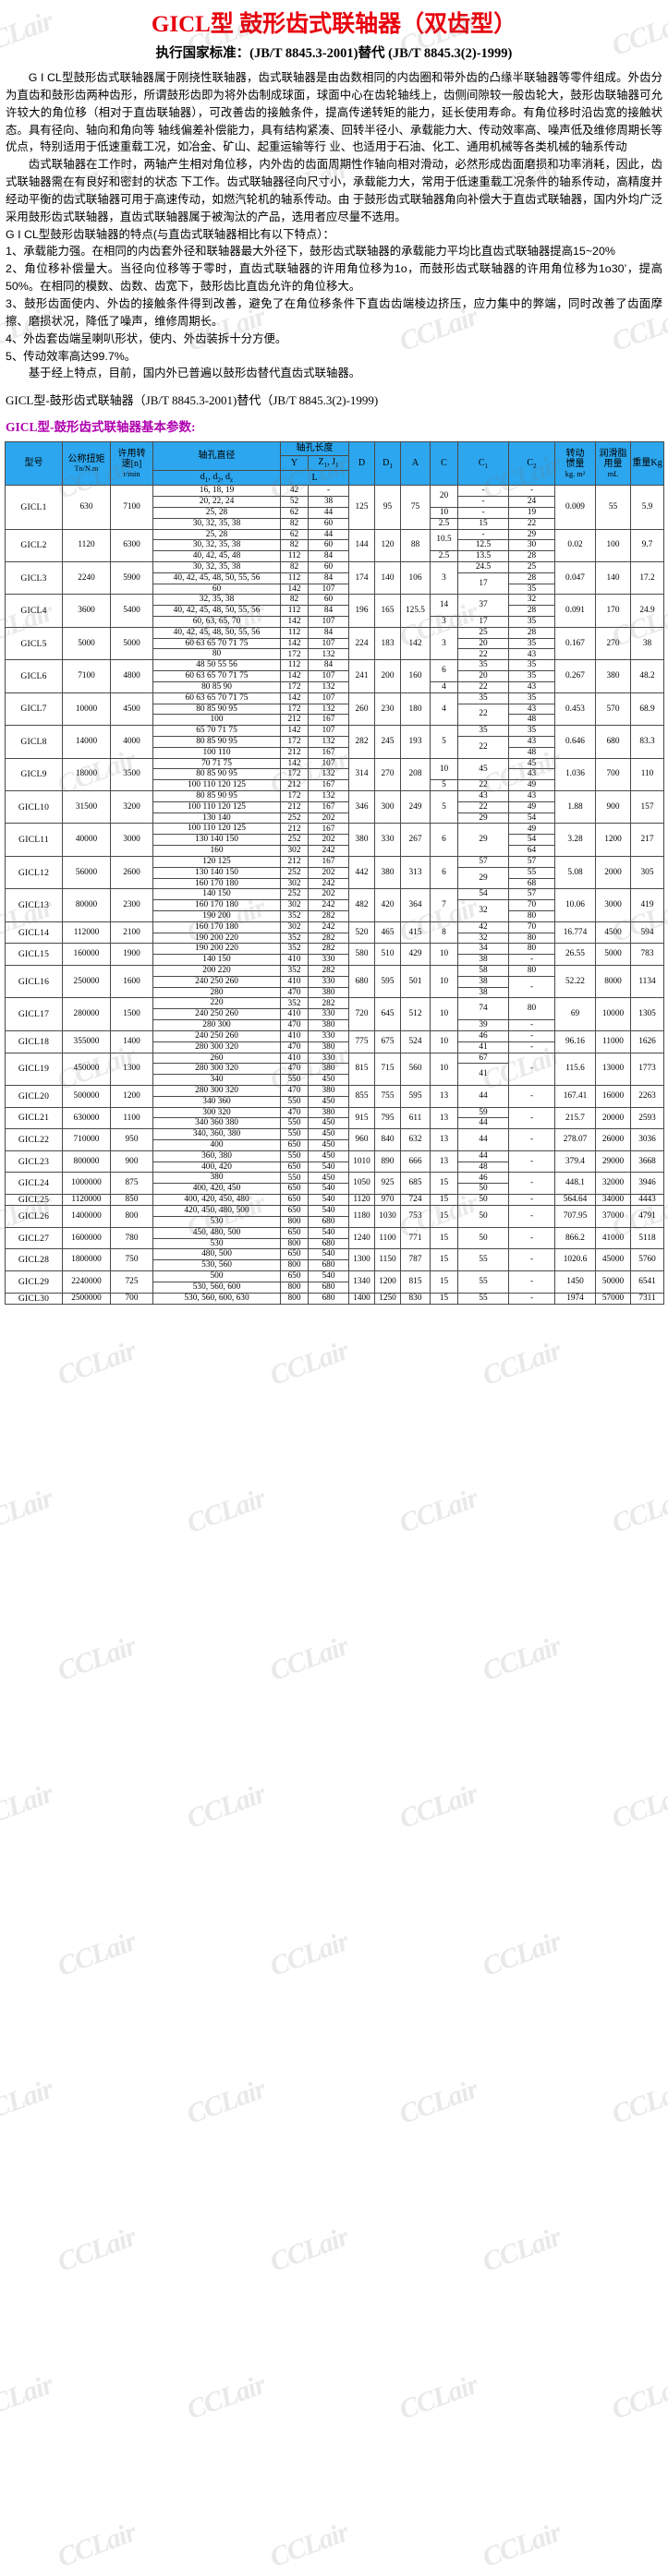 This screenshot has width=668, height=2576. What do you see at coordinates (216, 589) in the screenshot?
I see `cell-bore-diameter: 60` at bounding box center [216, 589].